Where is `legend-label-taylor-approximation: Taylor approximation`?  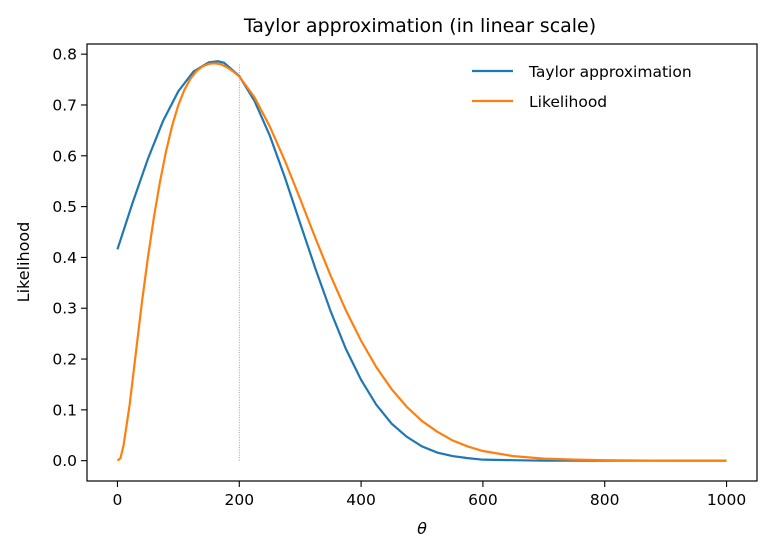 legend-label-taylor-approximation: Taylor approximation is located at coordinates (610, 72).